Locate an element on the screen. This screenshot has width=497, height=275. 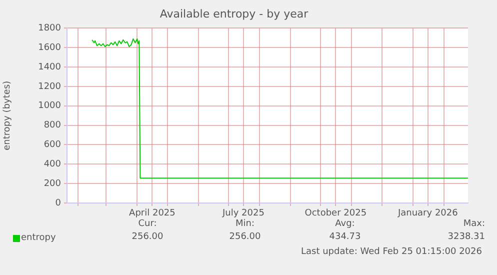
y-tick-label: 1200 is located at coordinates (50, 87).